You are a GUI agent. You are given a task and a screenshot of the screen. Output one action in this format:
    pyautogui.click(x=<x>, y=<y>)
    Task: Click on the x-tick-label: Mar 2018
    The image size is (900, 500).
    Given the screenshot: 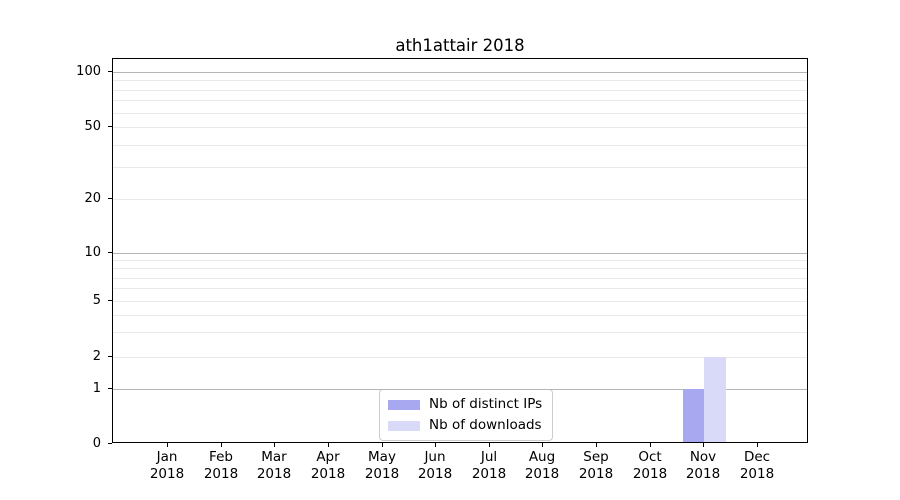 What is the action you would take?
    pyautogui.click(x=274, y=465)
    